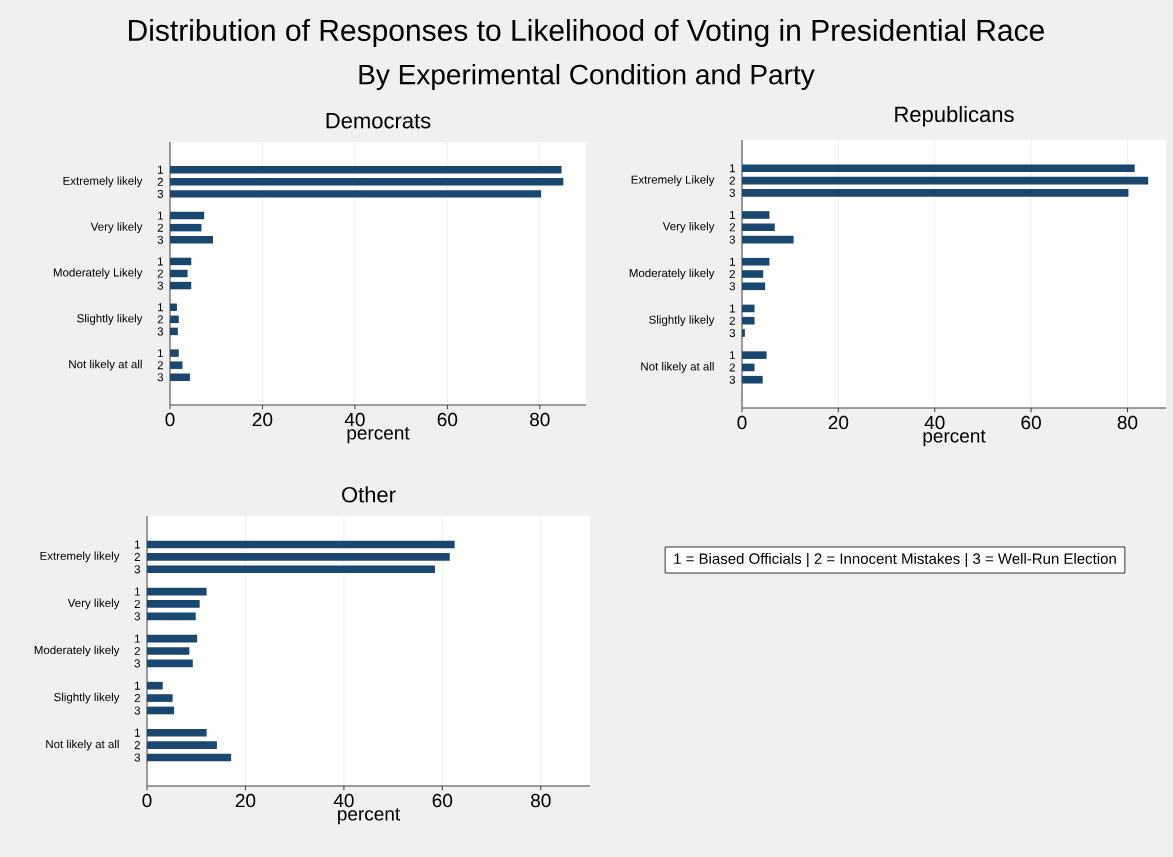  I want to click on text: By Experimental Condition and Party, so click(587, 77).